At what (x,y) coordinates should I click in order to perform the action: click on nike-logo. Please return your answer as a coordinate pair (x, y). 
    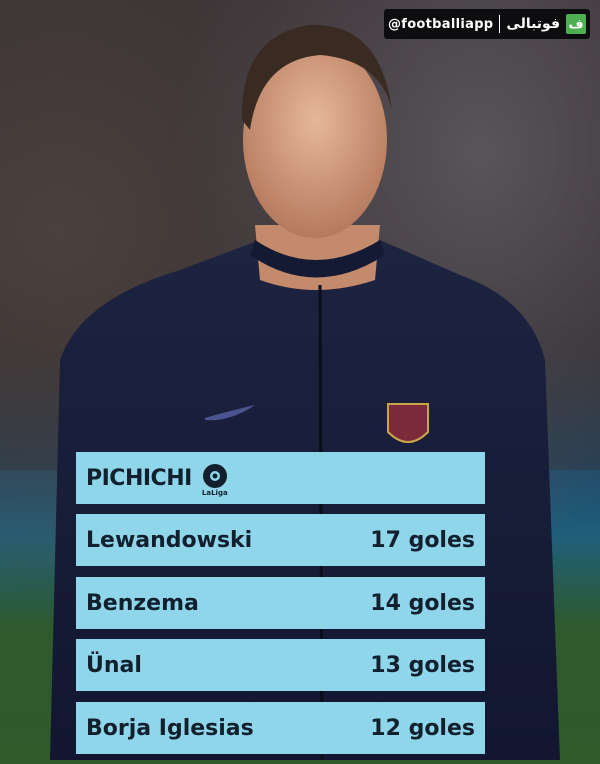
    Looking at the image, I should click on (230, 413).